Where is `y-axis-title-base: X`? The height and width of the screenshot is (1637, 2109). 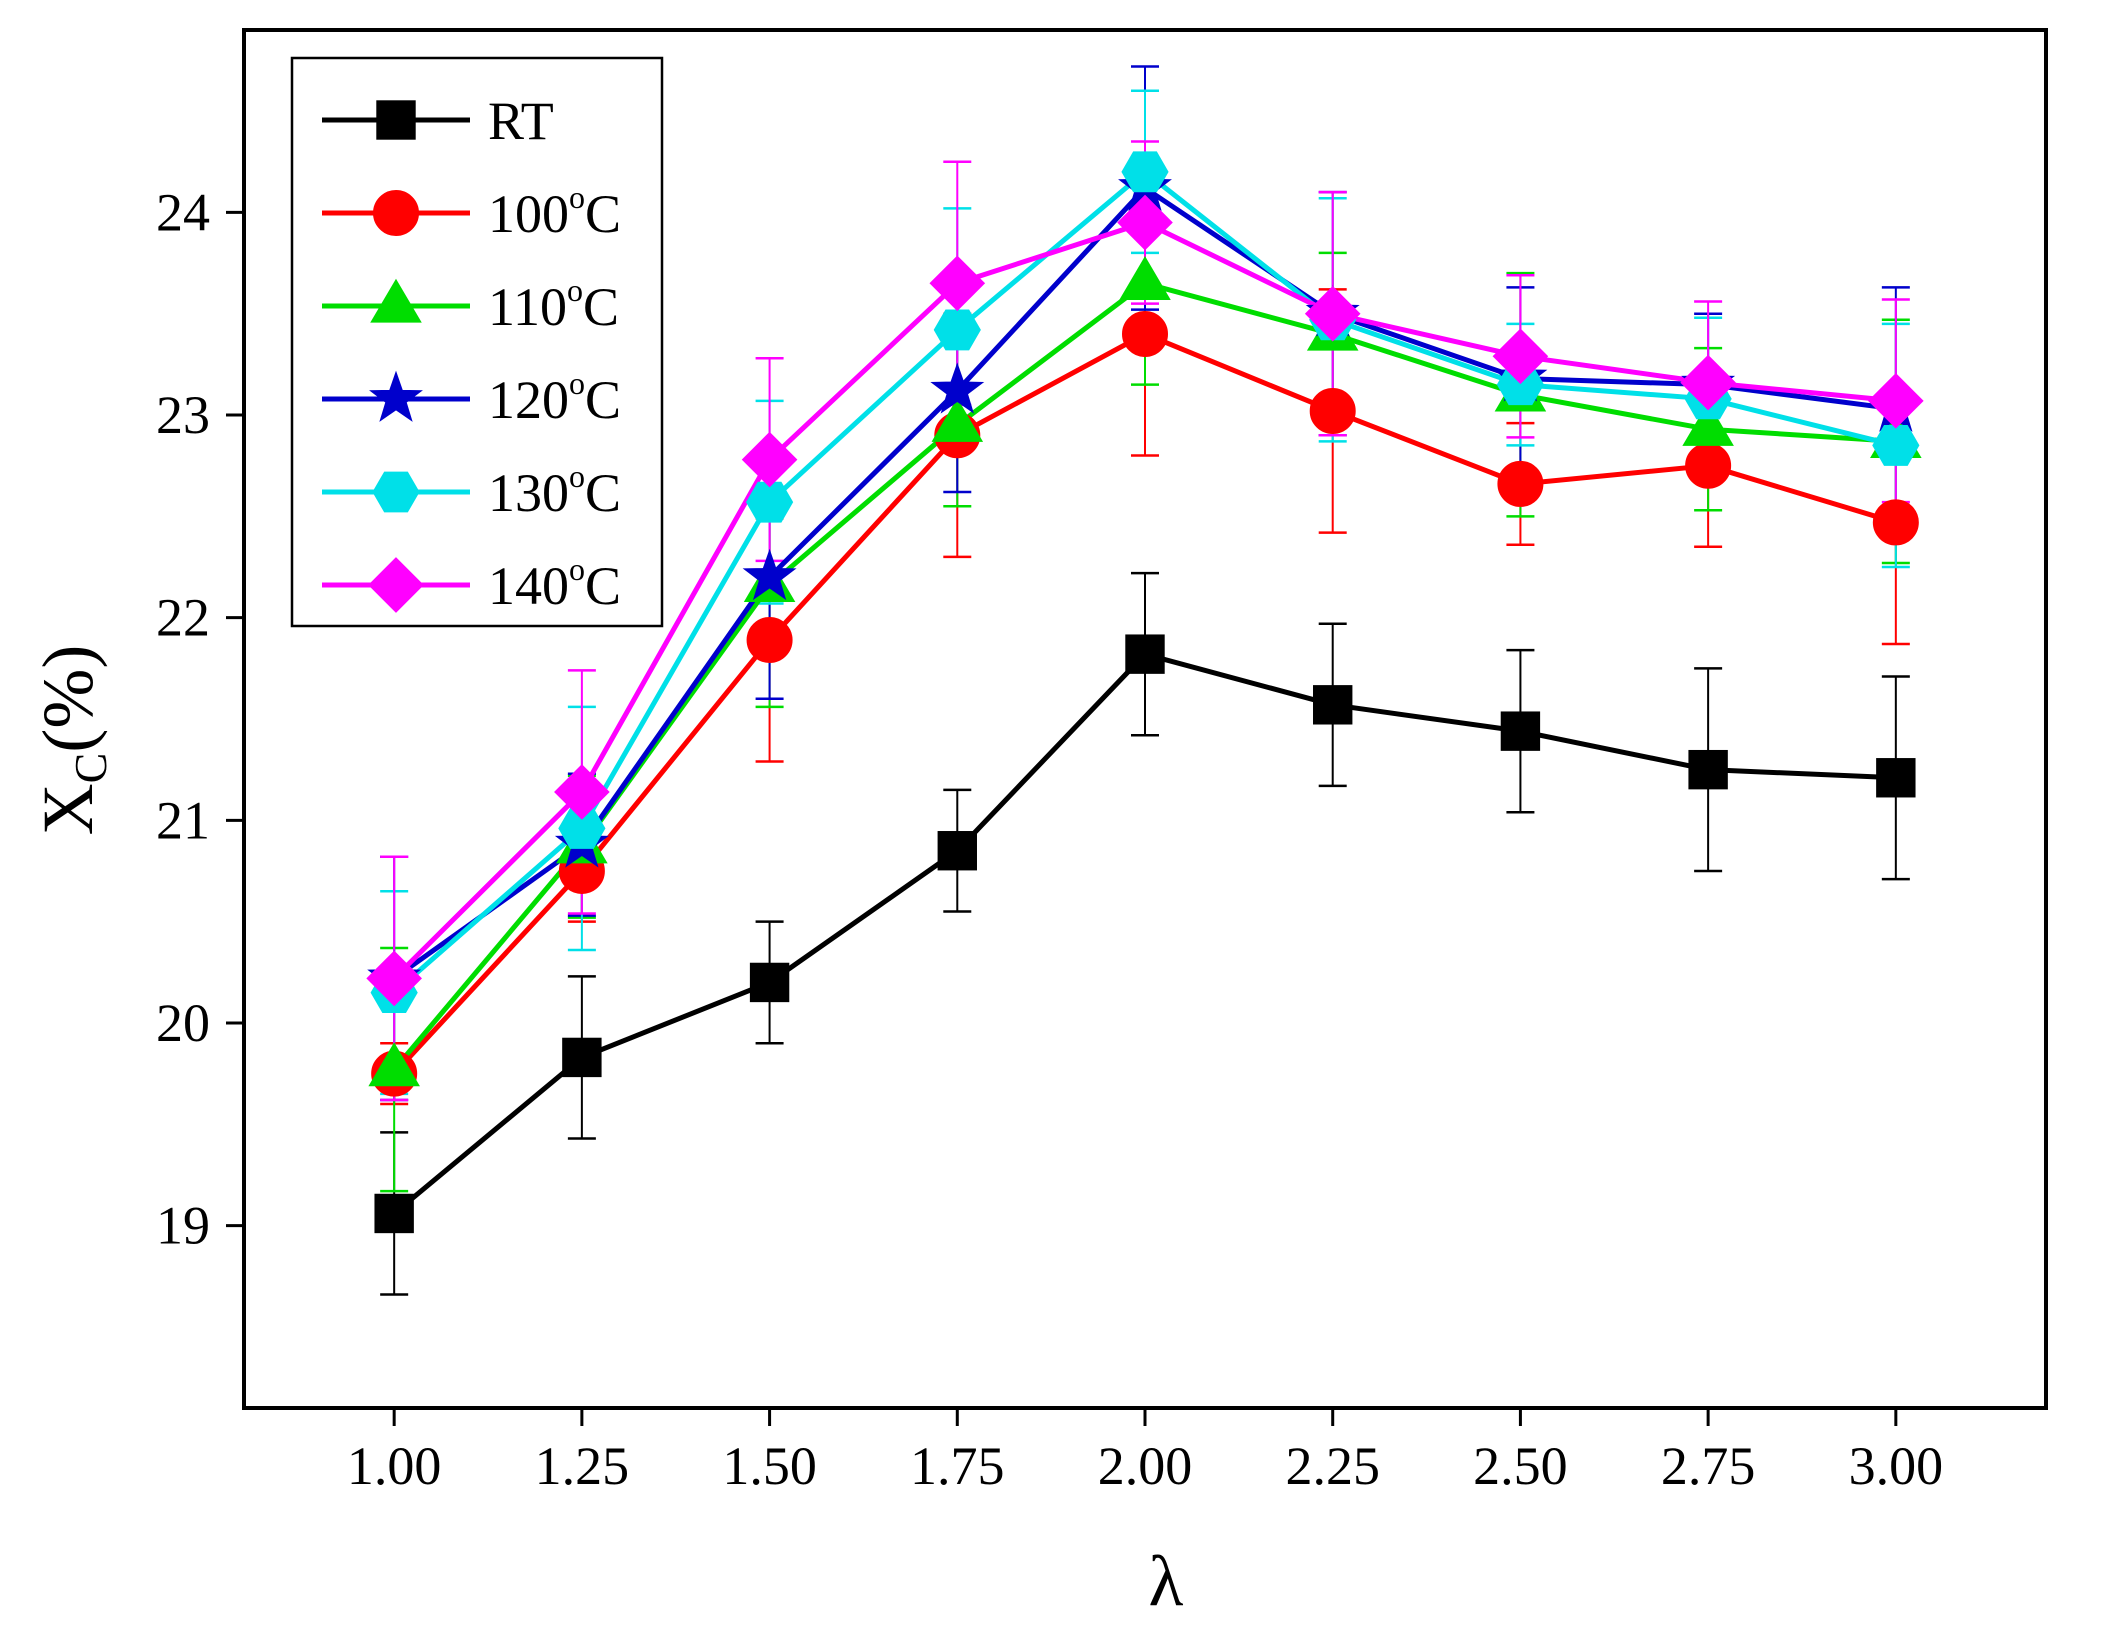
y-axis-title-base: X is located at coordinates (68, 809).